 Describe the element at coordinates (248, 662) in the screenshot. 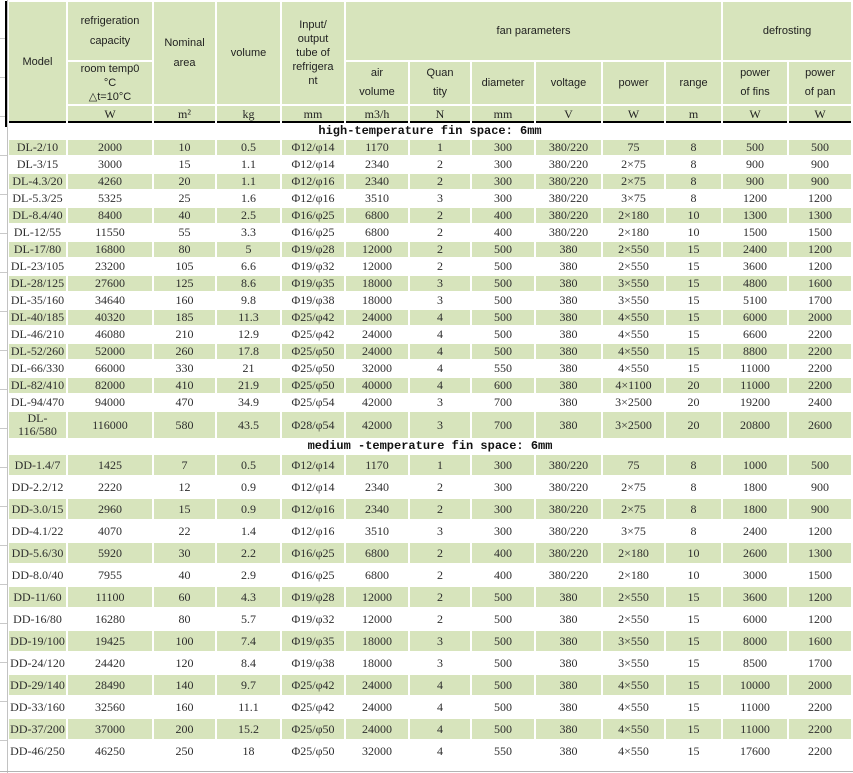

I see `value-cell: 8.4` at that location.